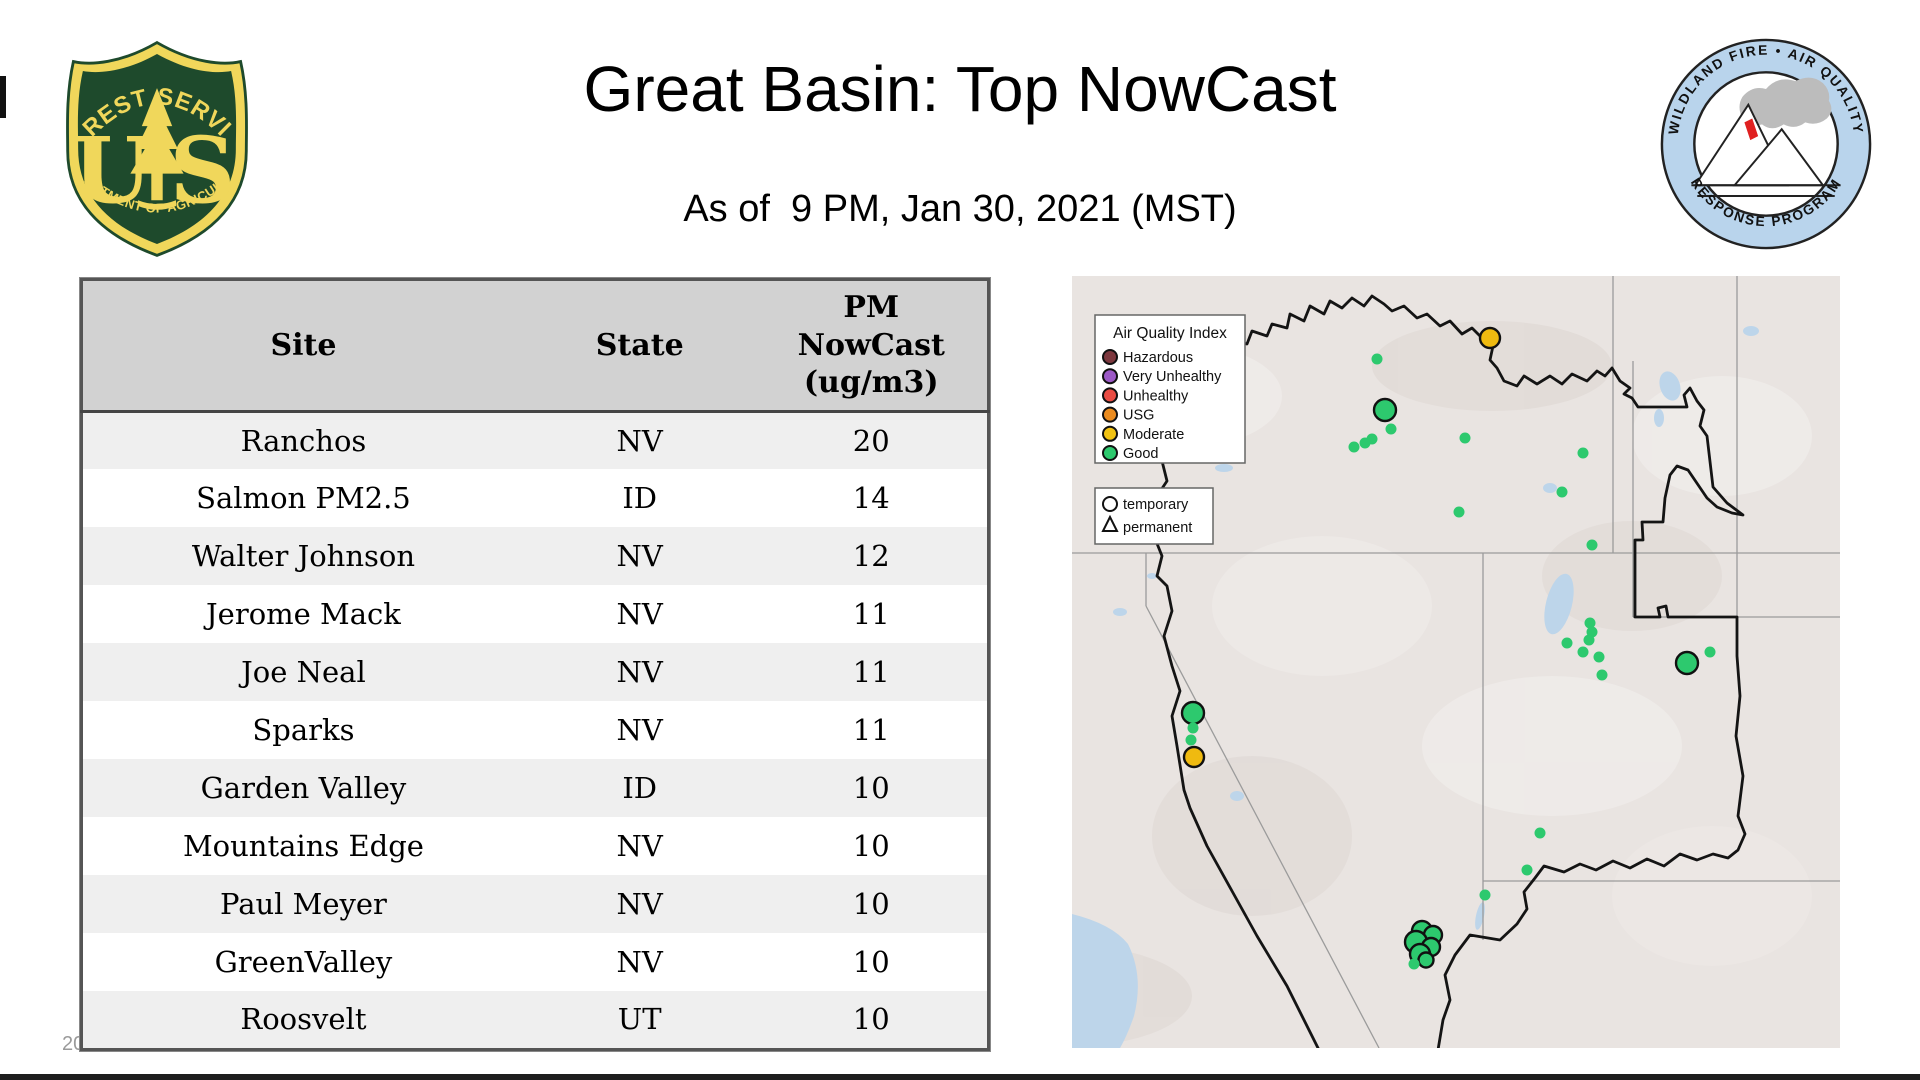 The height and width of the screenshot is (1080, 1920). Describe the element at coordinates (535, 614) in the screenshot. I see `table-row: Jerome Mack NV 11` at that location.